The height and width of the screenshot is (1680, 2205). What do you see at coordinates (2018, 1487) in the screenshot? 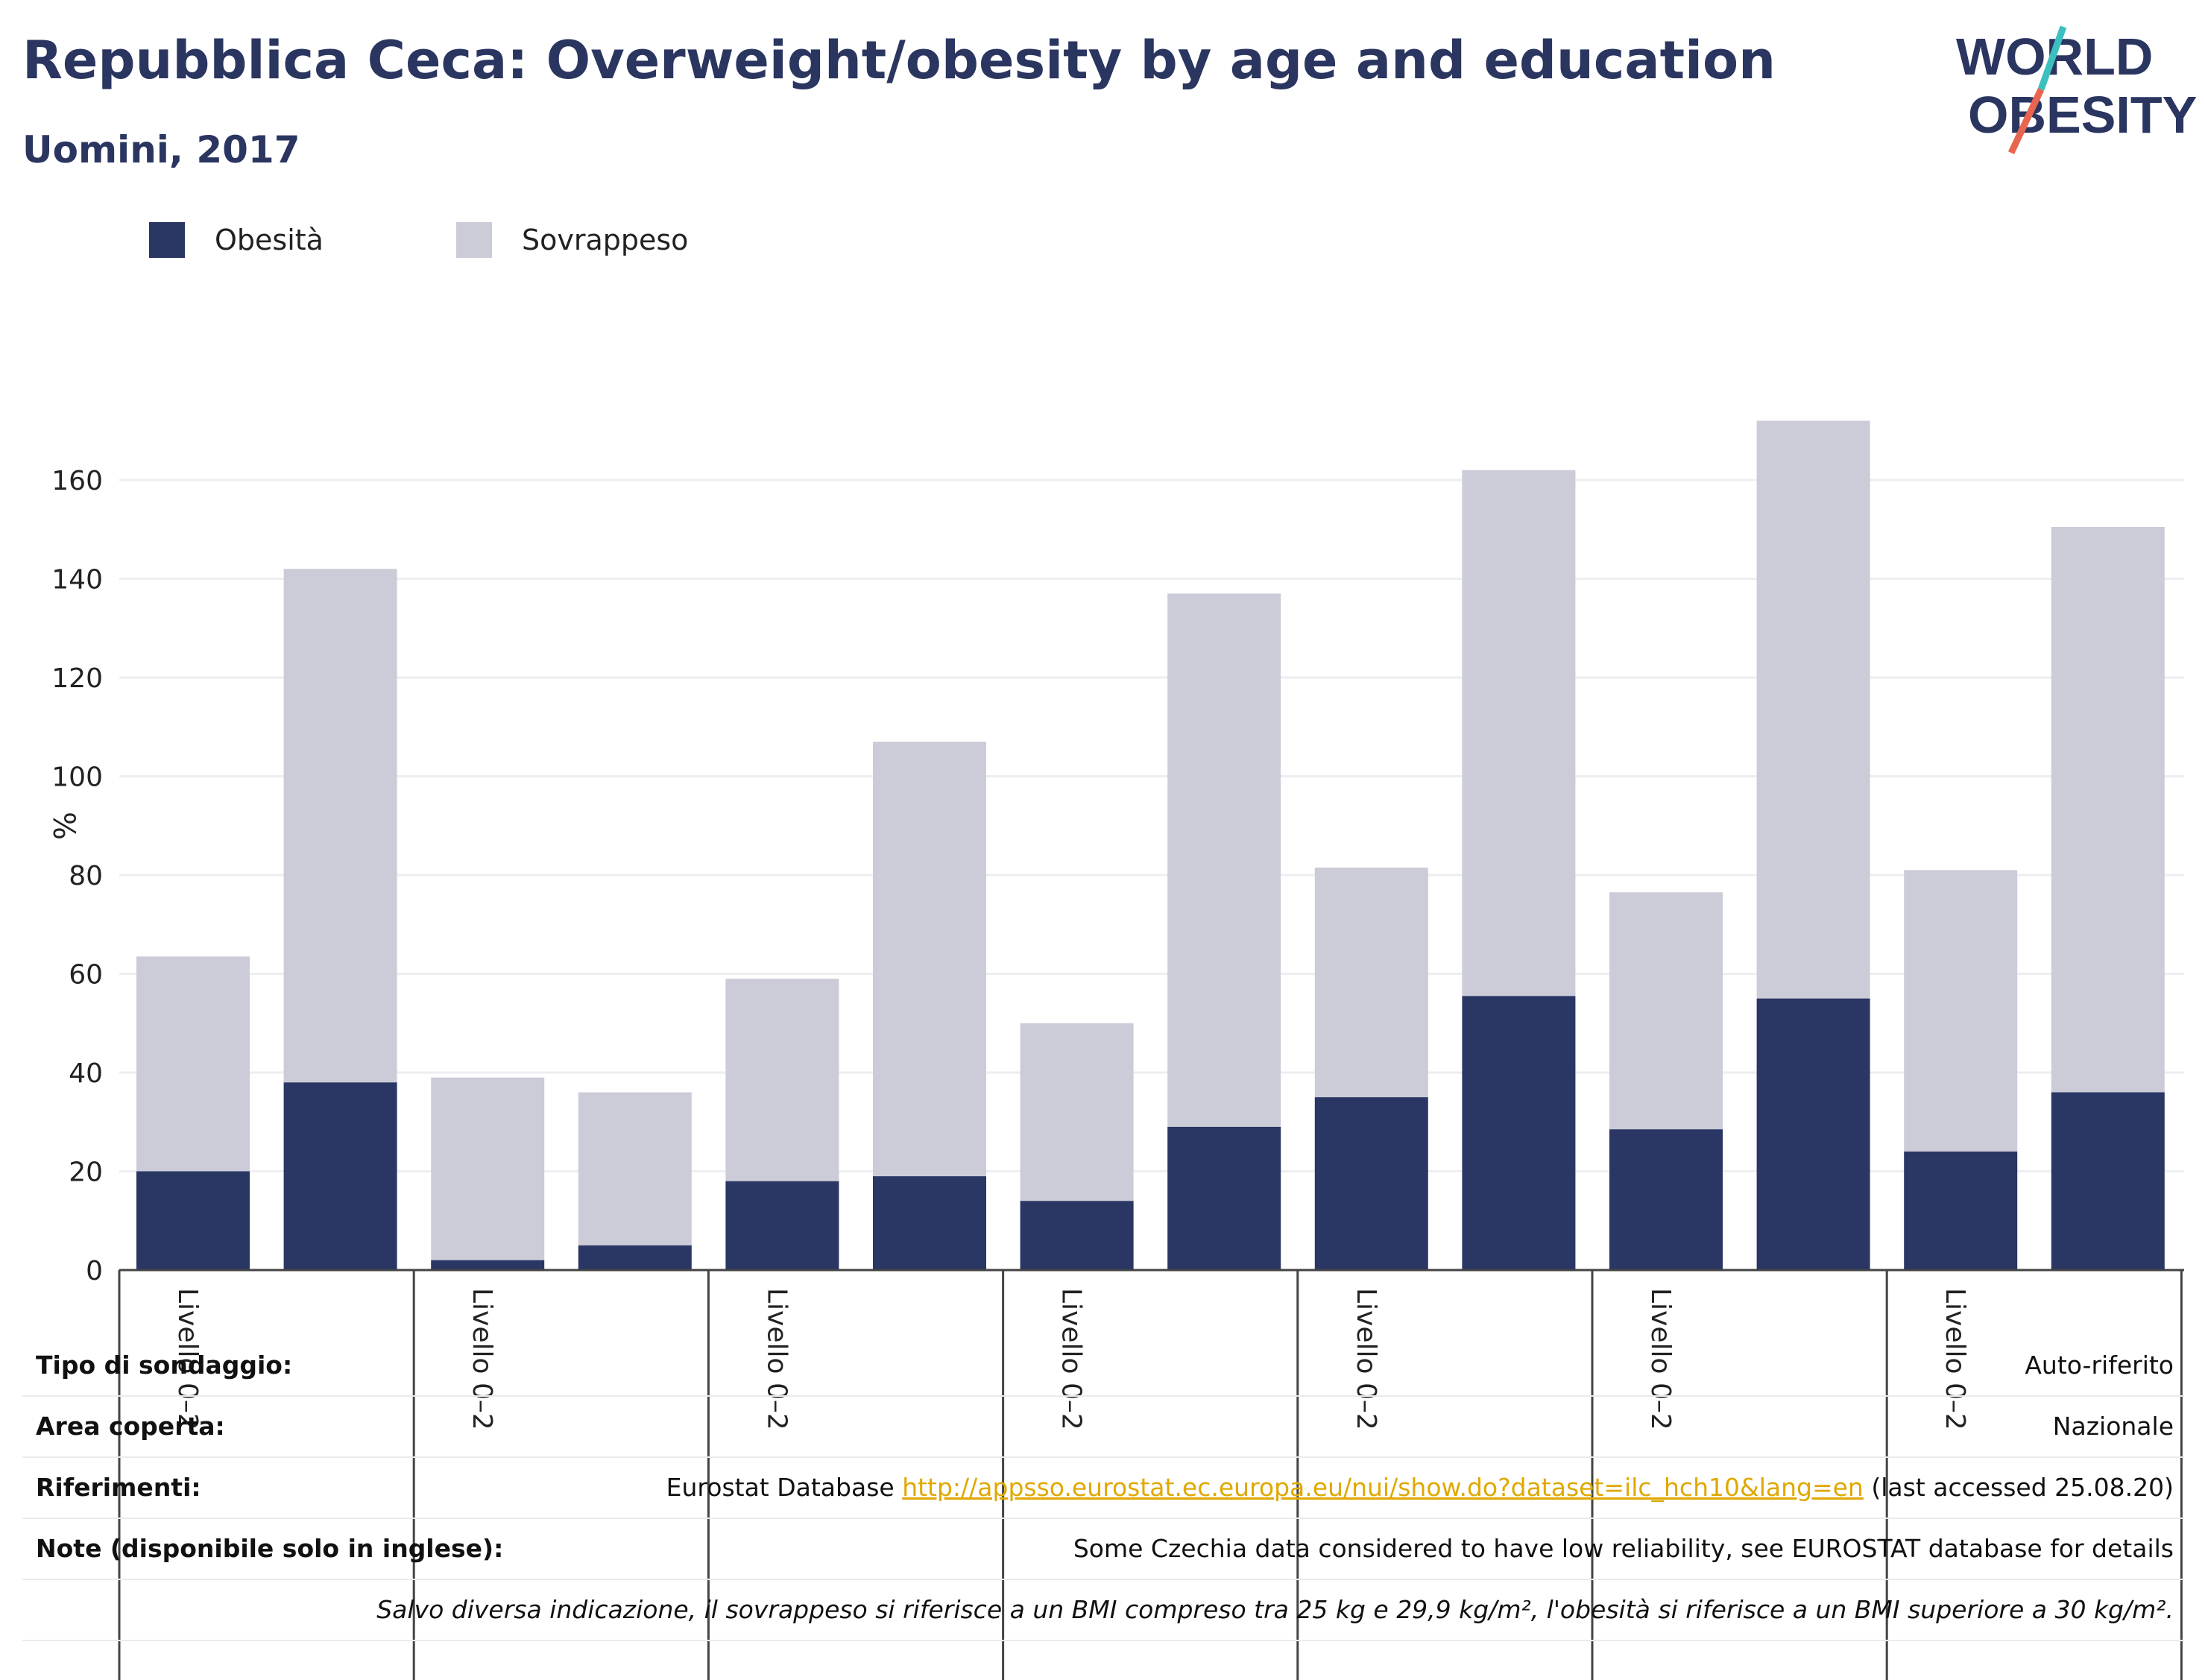
I see `reference-suffix: (last accessed 25.08.20)` at bounding box center [2018, 1487].